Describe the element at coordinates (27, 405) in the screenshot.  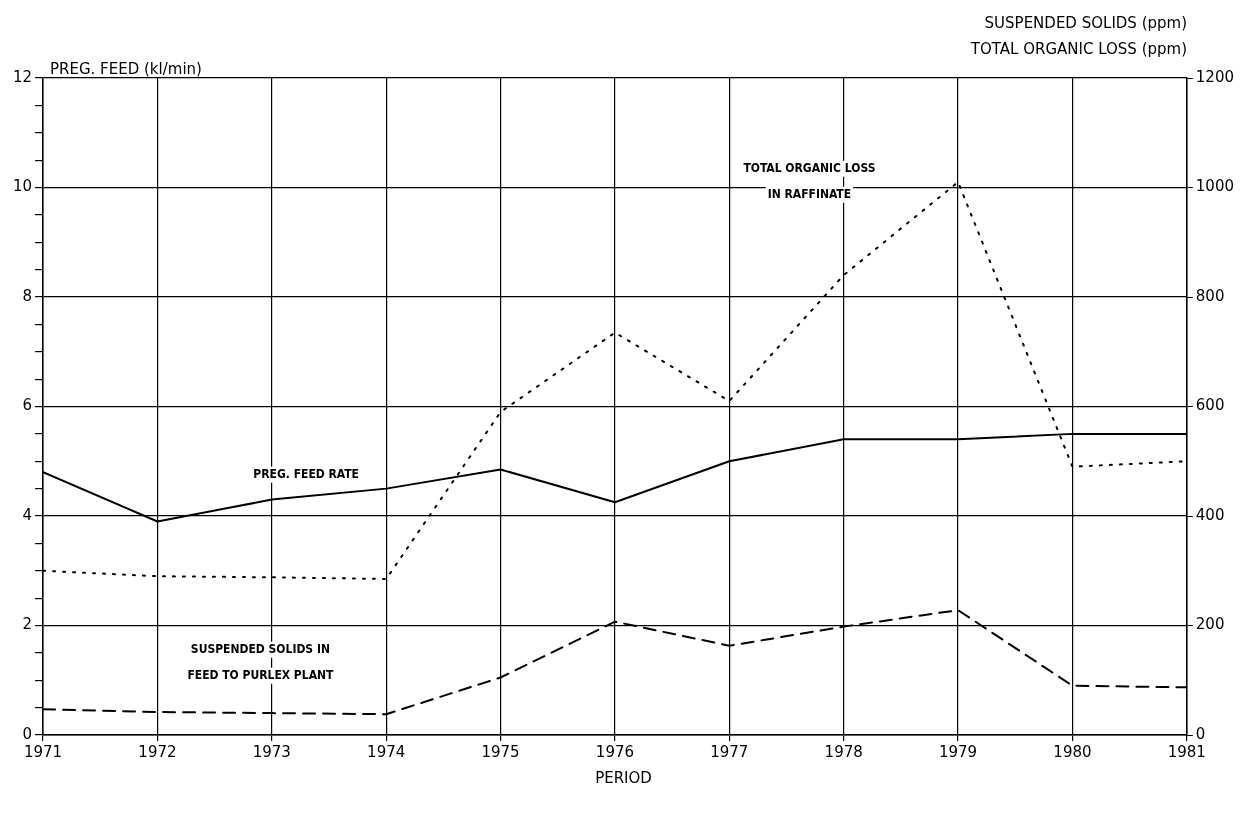
I see `y-tick-label: 6` at that location.